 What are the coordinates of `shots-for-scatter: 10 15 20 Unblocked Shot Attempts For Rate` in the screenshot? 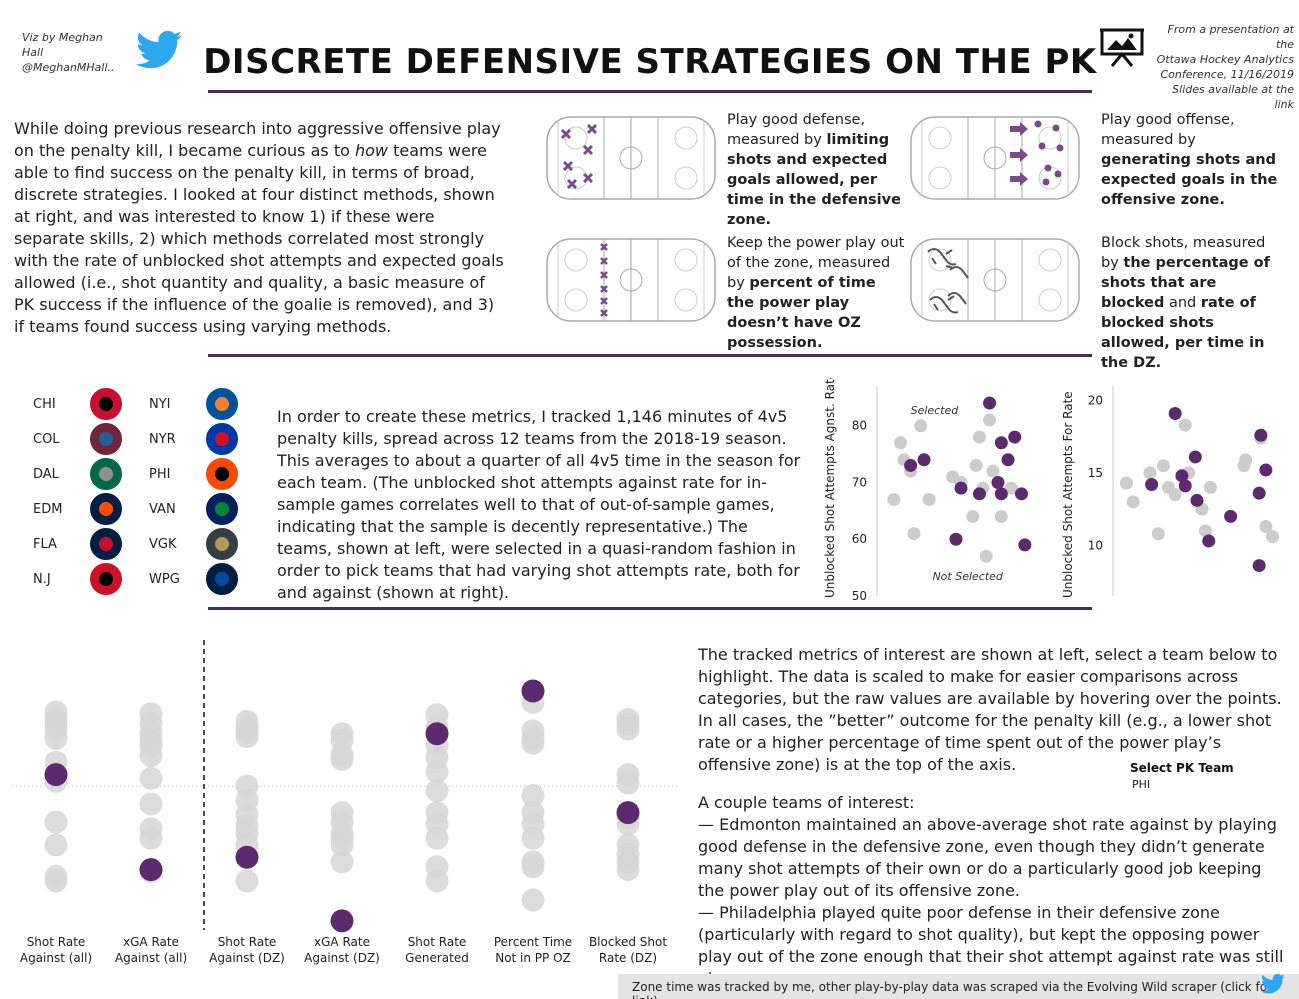 It's located at (1171, 492).